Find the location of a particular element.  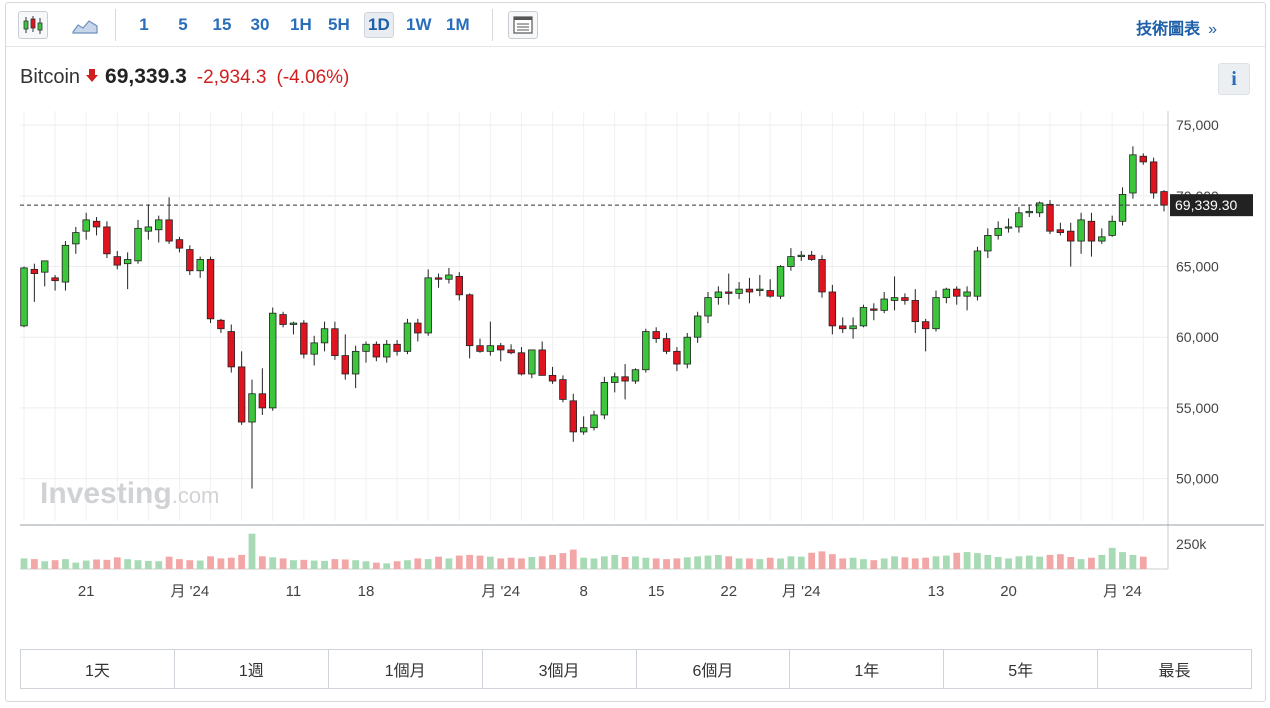

last-price-label: 69,339.30 is located at coordinates (1206, 205).